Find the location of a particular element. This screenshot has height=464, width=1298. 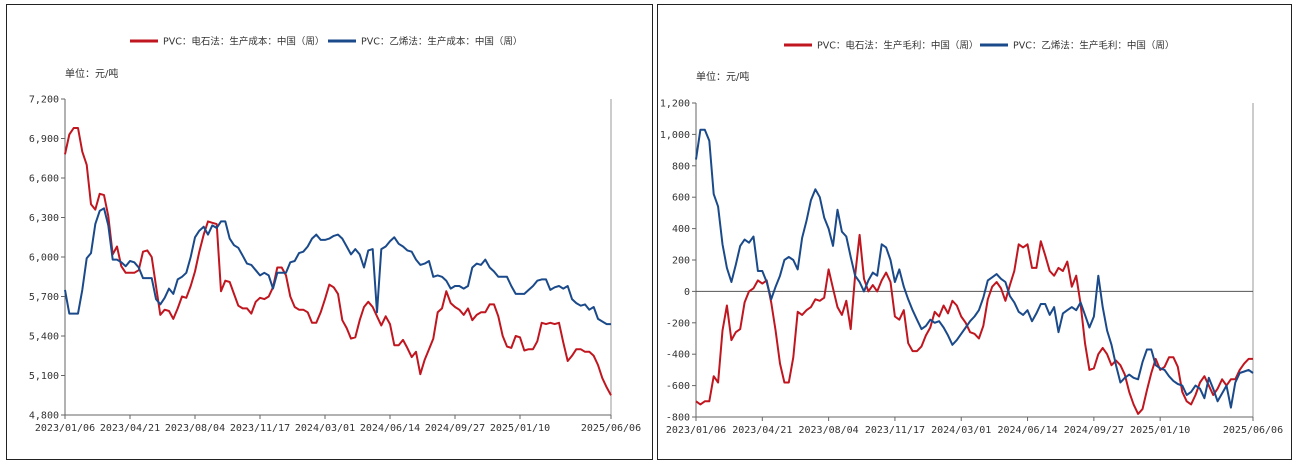

y-tick-label: 6,300 is located at coordinates (44, 218).